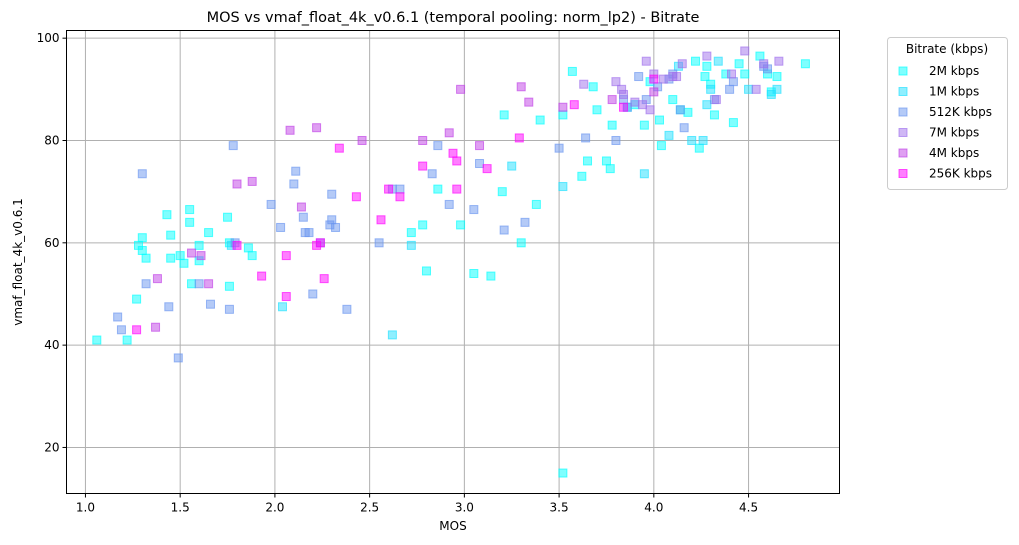 Image resolution: width=1019 pixels, height=545 pixels. I want to click on legend-entry: 4M kbps, so click(954, 153).